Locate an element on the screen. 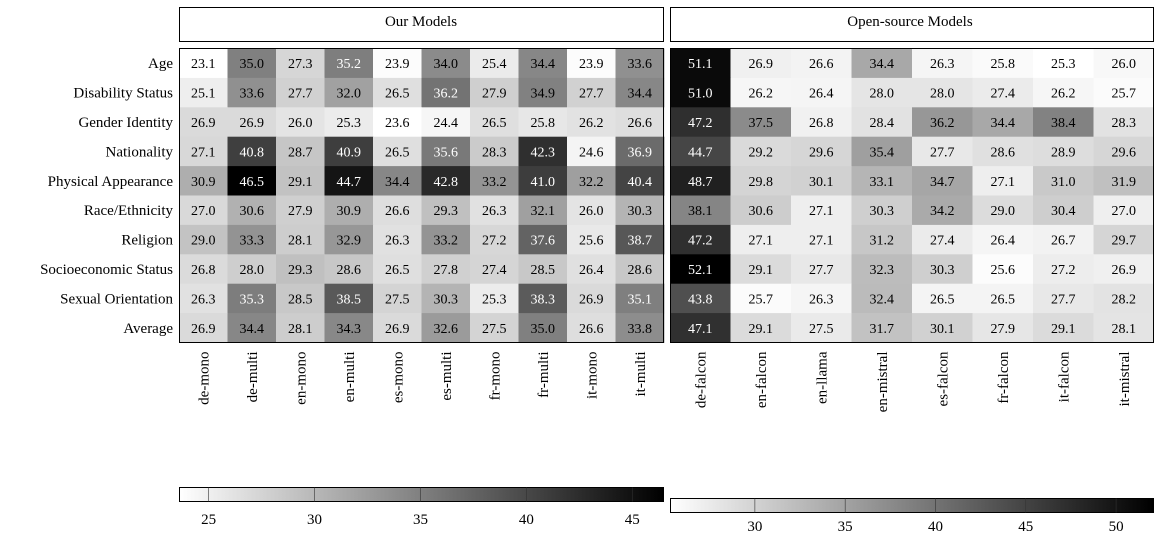 This screenshot has width=1154, height=535. cell-value-label: 27.2 is located at coordinates (494, 241).